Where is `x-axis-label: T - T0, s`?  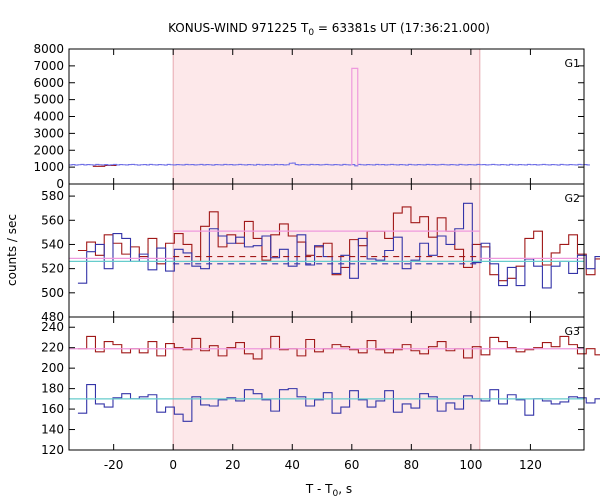 x-axis-label: T - T0, s is located at coordinates (328, 490).